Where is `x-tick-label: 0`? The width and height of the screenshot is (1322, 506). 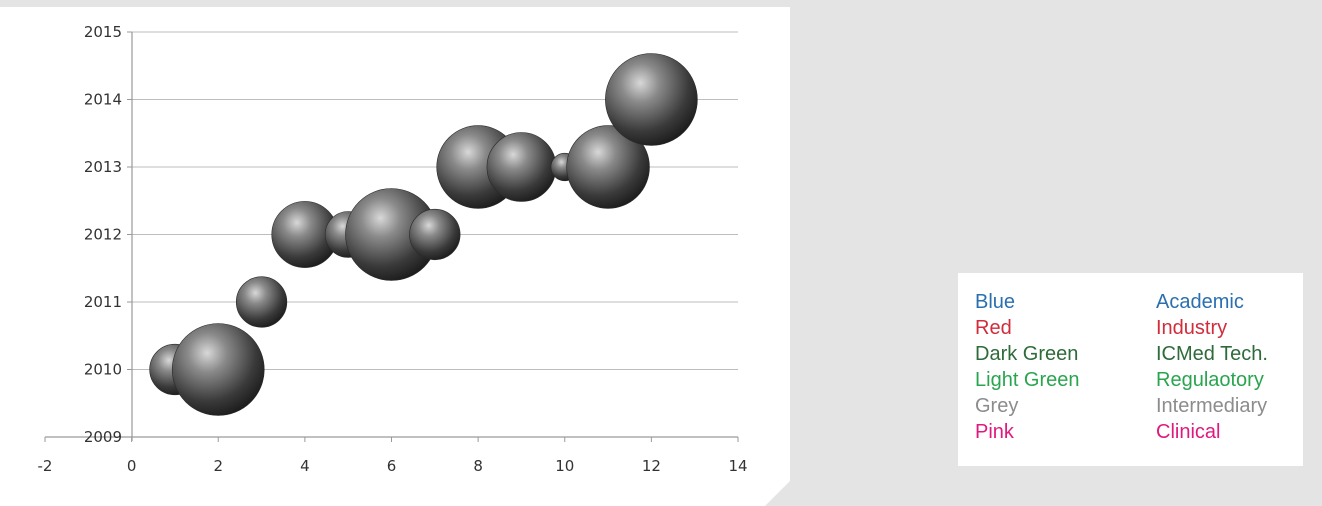 x-tick-label: 0 is located at coordinates (132, 466).